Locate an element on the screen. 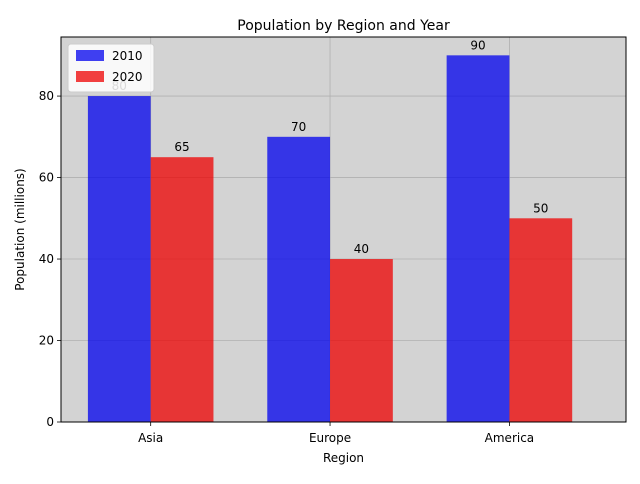  y-tick-label: 20 is located at coordinates (46, 341).